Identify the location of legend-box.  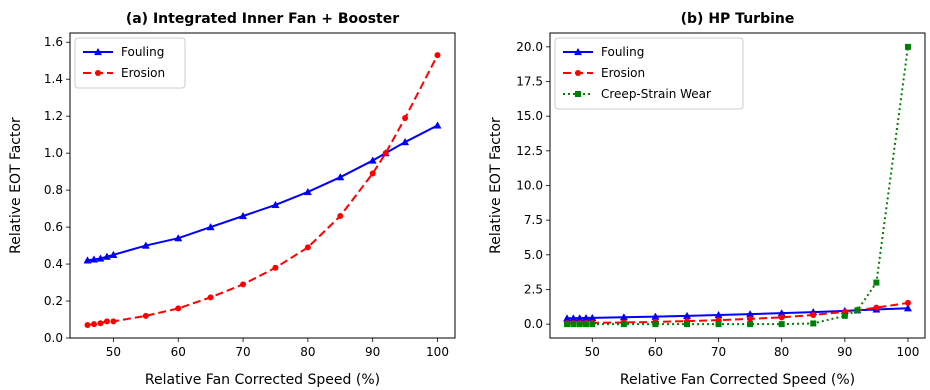
(649, 73).